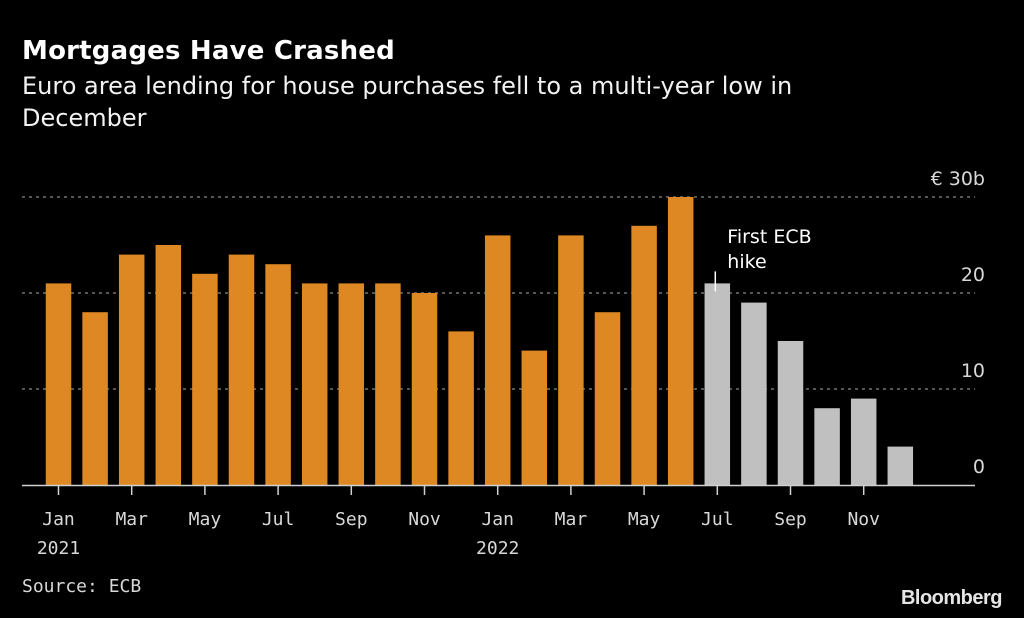 The height and width of the screenshot is (618, 1024). Describe the element at coordinates (979, 467) in the screenshot. I see `y-tick-label: 0` at that location.